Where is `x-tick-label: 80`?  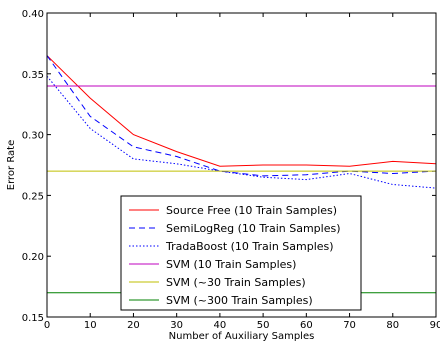
x-tick-label: 80 is located at coordinates (392, 325).